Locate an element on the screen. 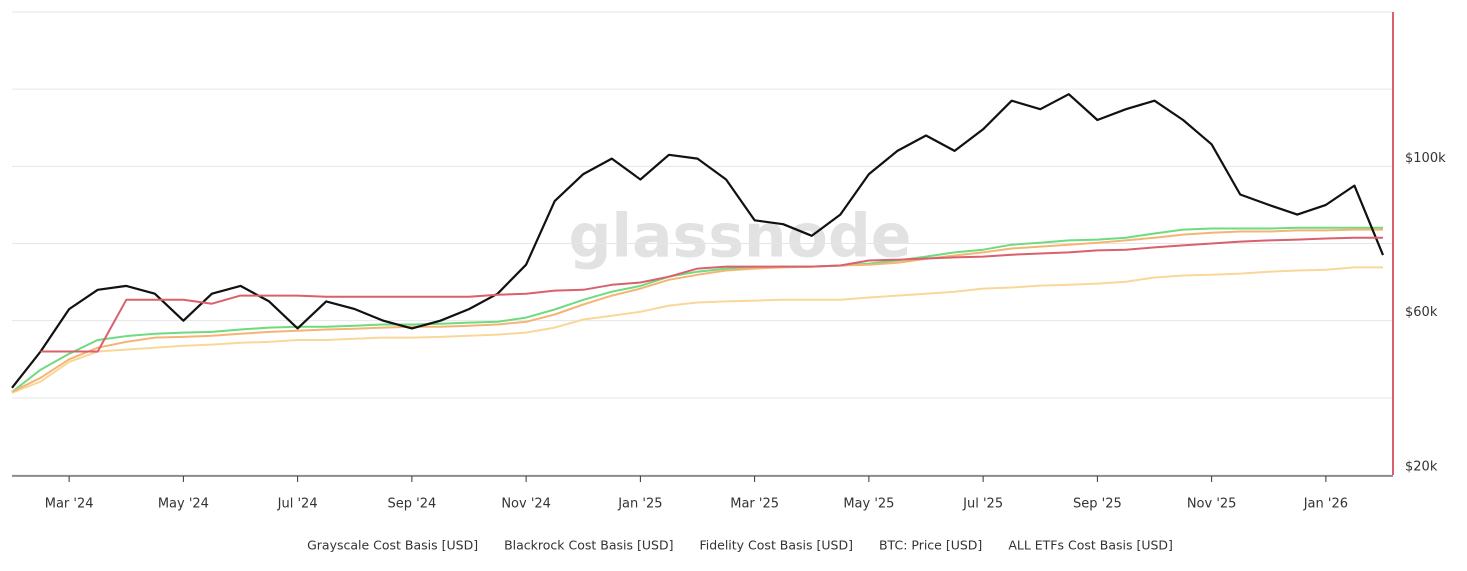 The width and height of the screenshot is (1467, 571). legend-item: Blackrock Cost Basis [USD] is located at coordinates (588, 545).